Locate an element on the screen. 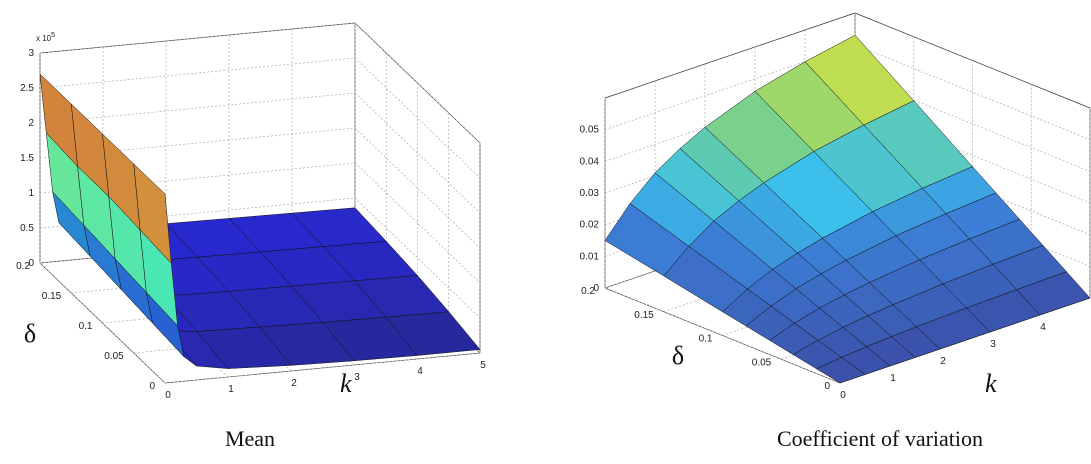  z-tick-label: 2.5 is located at coordinates (27, 88).